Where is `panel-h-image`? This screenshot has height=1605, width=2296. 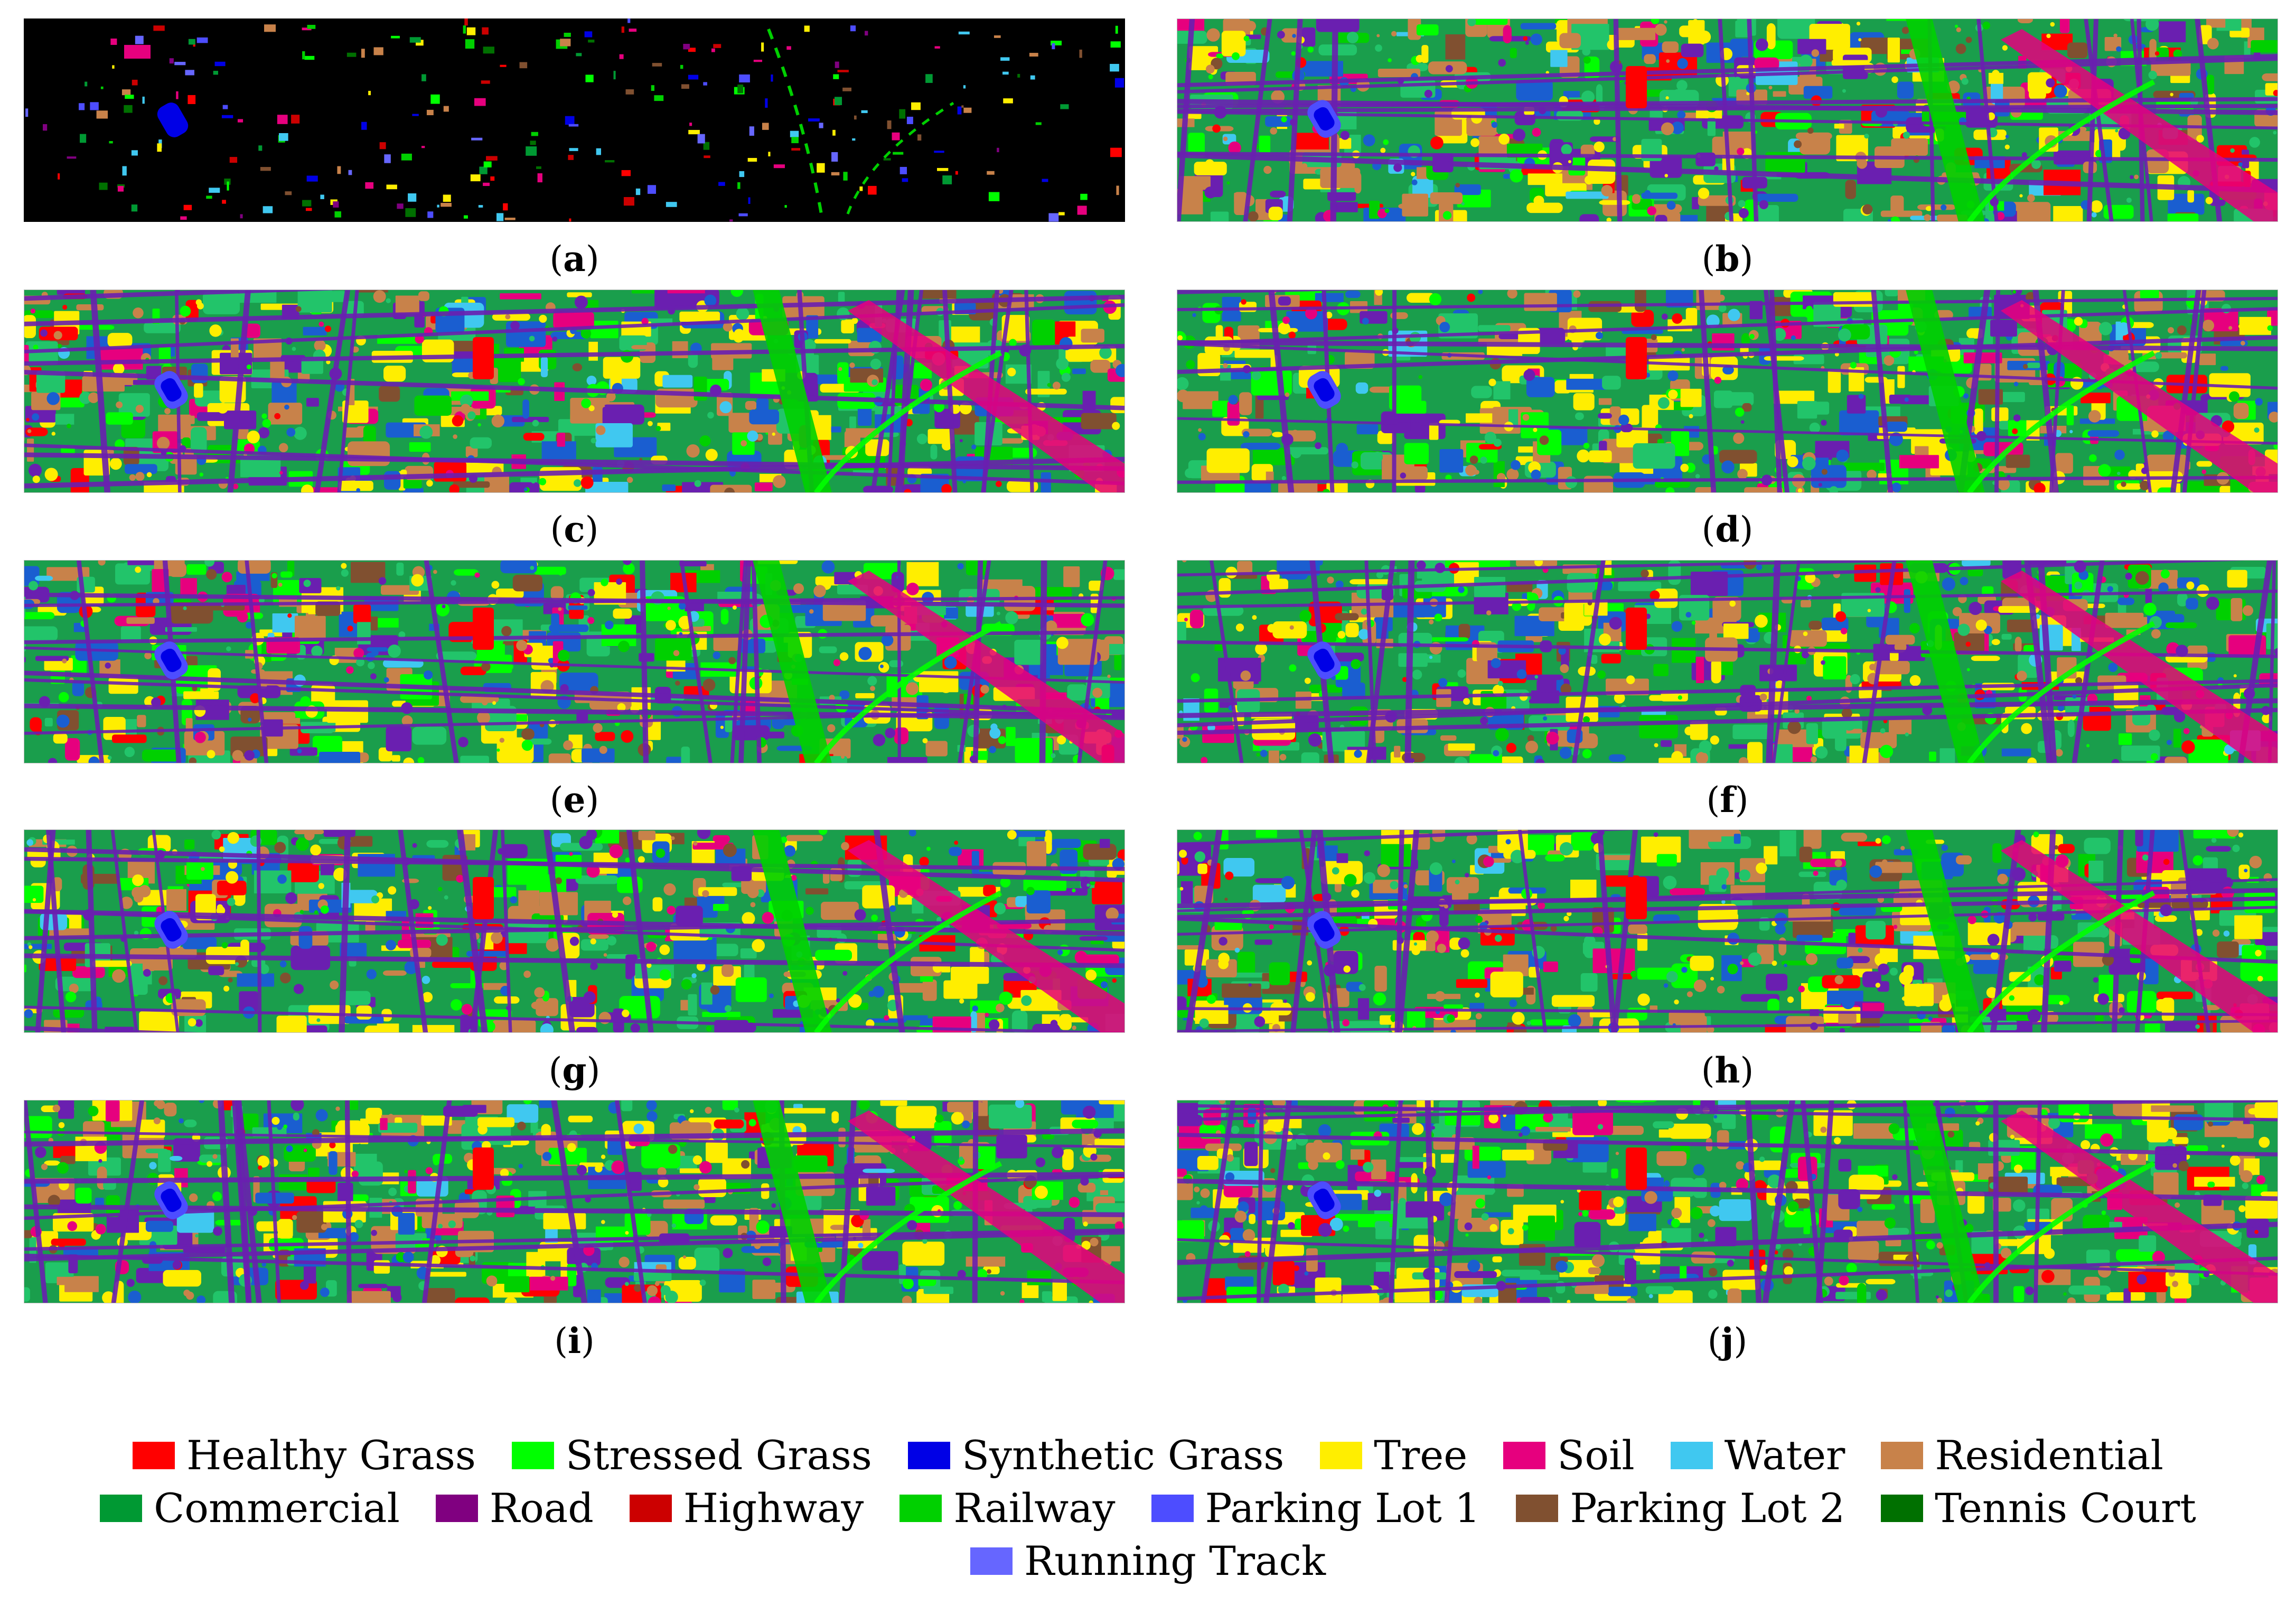 panel-h-image is located at coordinates (1727, 931).